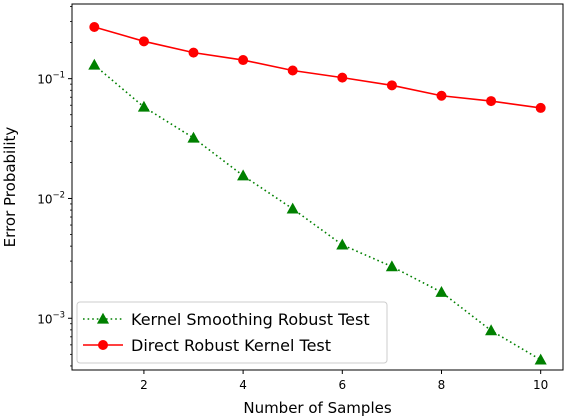 The height and width of the screenshot is (416, 566). Describe the element at coordinates (54, 186) in the screenshot. I see `y-axis-ticks: 10⁻³ 10⁻² 10⁻¹` at that location.